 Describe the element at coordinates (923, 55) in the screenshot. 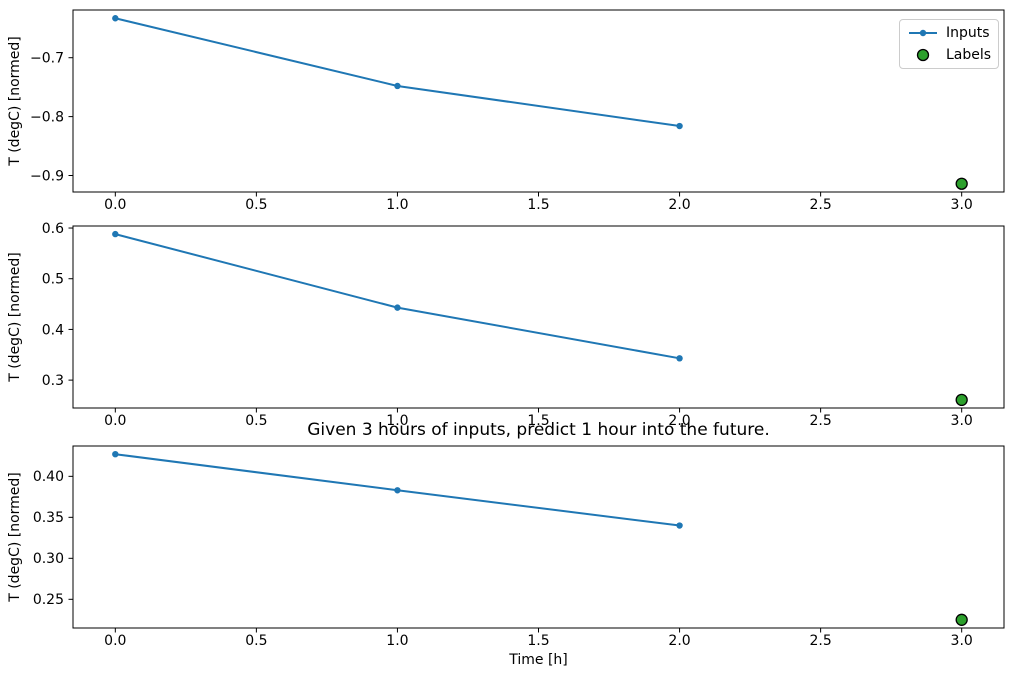

I see `labels-circle-icon` at that location.